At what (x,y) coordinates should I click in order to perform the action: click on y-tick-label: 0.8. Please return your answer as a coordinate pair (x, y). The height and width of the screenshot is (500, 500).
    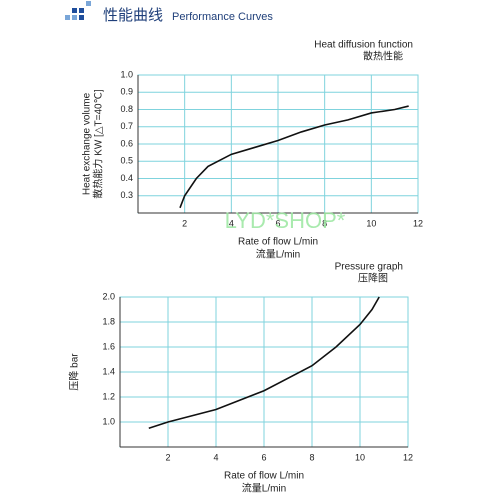
    Looking at the image, I should click on (126, 109).